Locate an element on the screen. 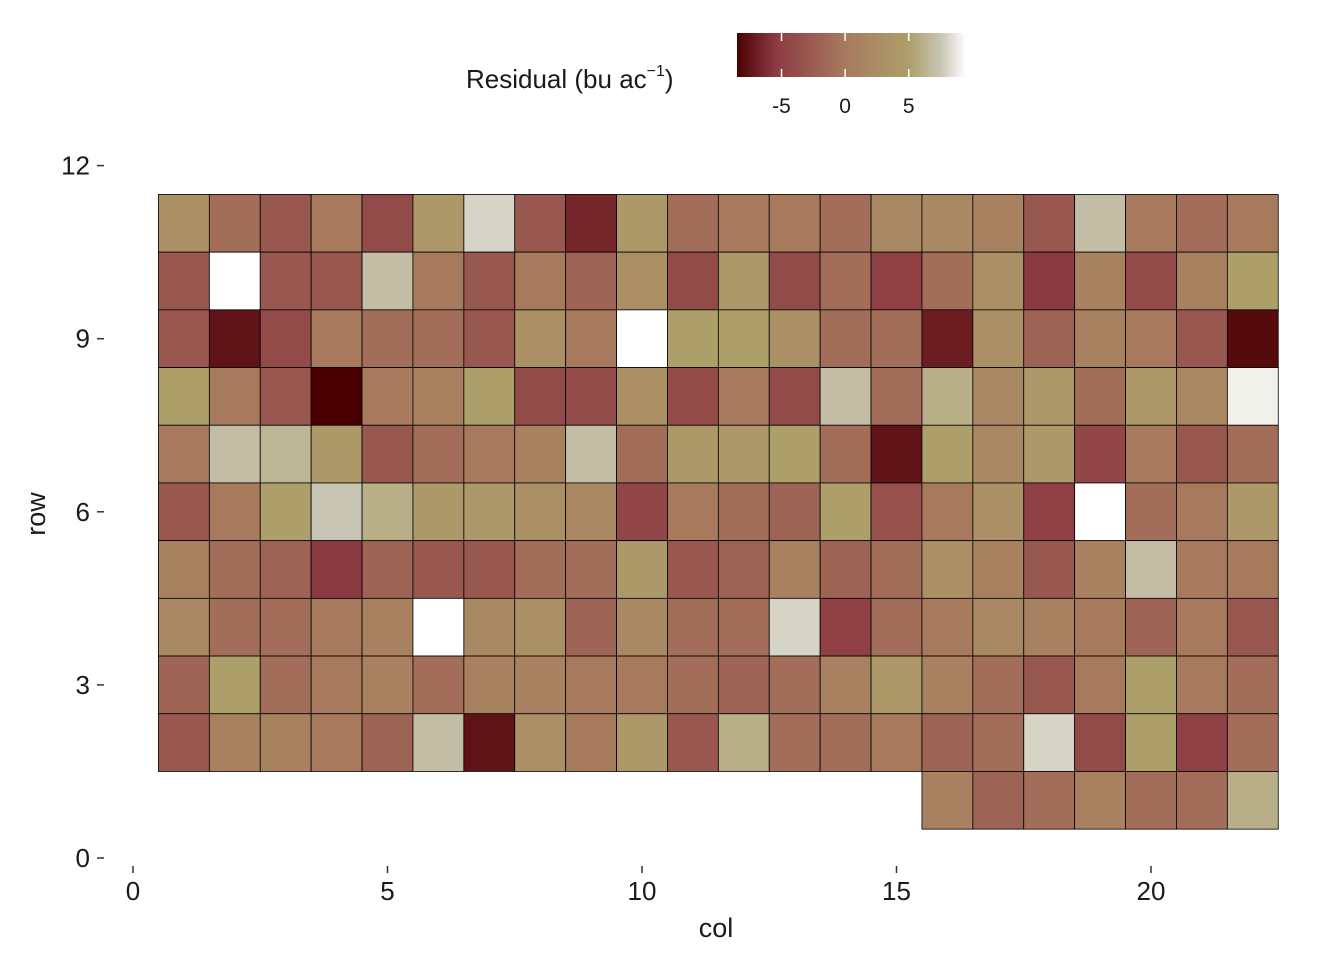 This screenshot has width=1344, height=960. y-axis-title: row is located at coordinates (36, 514).